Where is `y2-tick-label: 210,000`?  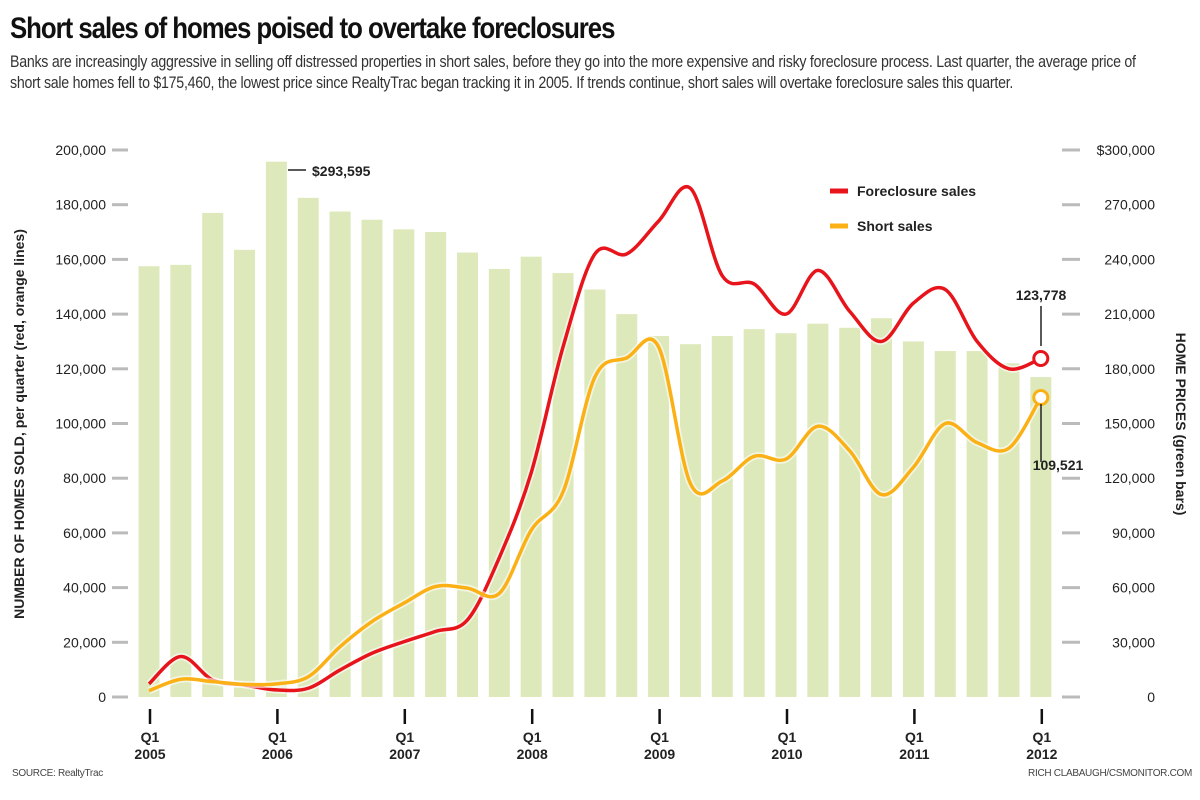 y2-tick-label: 210,000 is located at coordinates (1129, 314).